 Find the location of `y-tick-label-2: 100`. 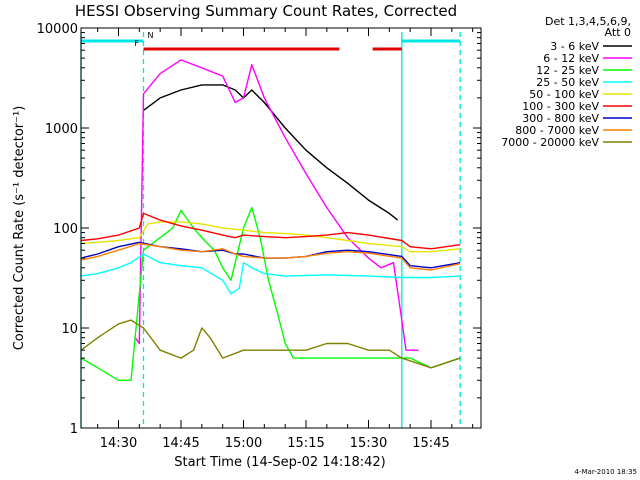

y-tick-label-2: 100 is located at coordinates (65, 229).